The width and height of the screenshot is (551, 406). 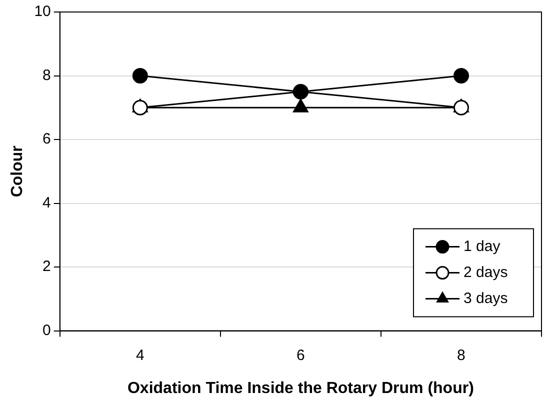 I want to click on y-tick-label: 8, so click(x=46, y=75).